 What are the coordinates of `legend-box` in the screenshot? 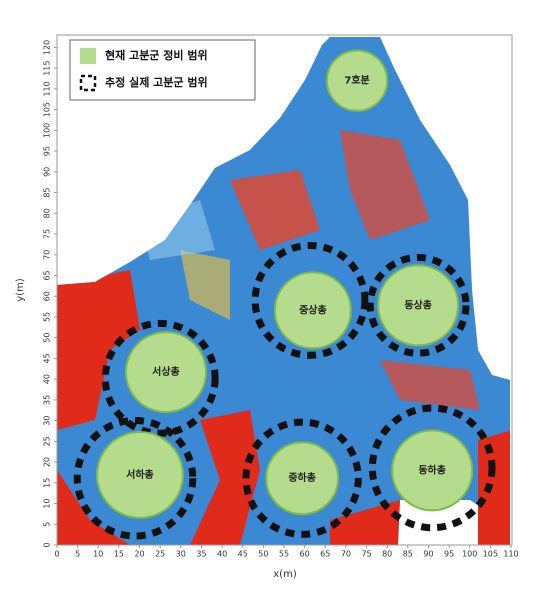 It's located at (162, 70).